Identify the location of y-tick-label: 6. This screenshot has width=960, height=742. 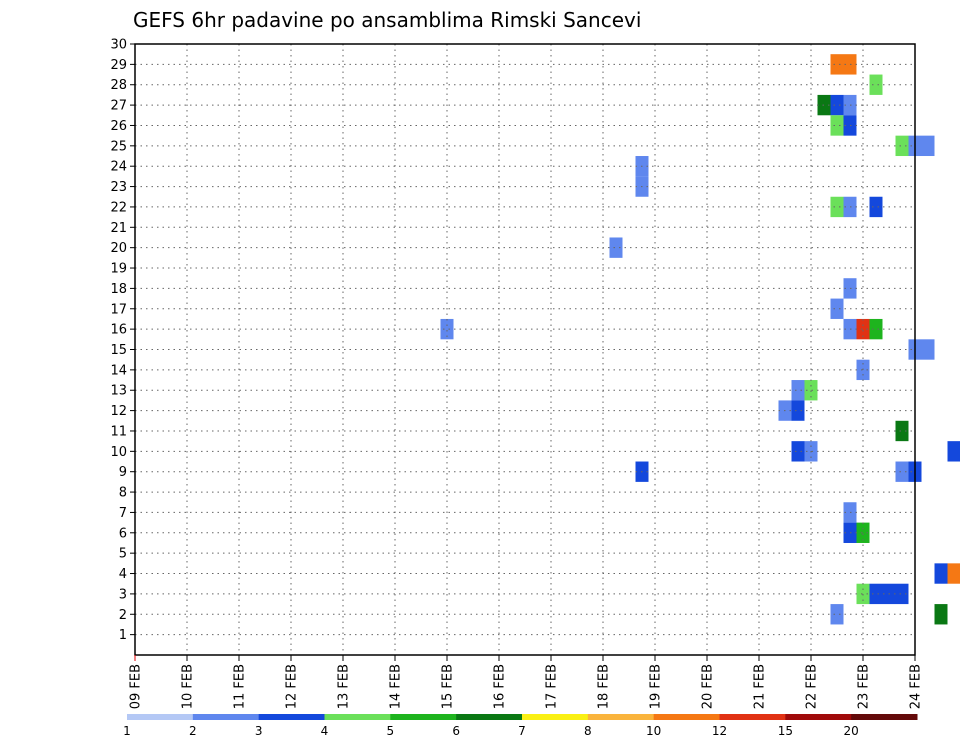
(123, 533).